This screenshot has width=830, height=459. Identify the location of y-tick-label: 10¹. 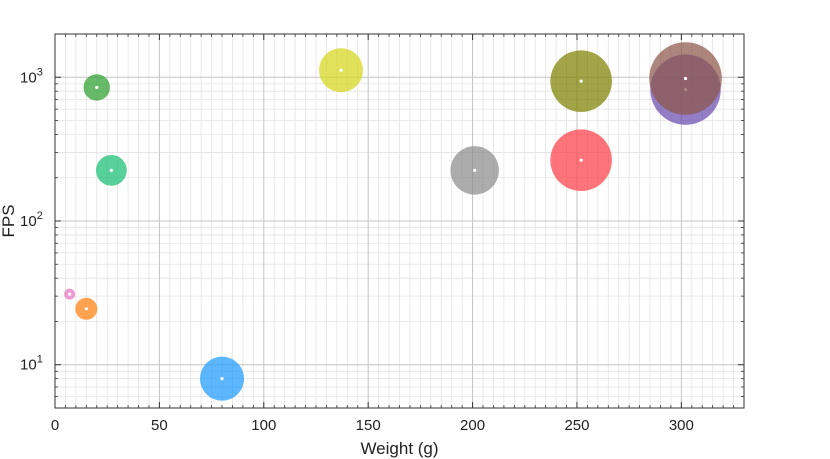
(31, 364).